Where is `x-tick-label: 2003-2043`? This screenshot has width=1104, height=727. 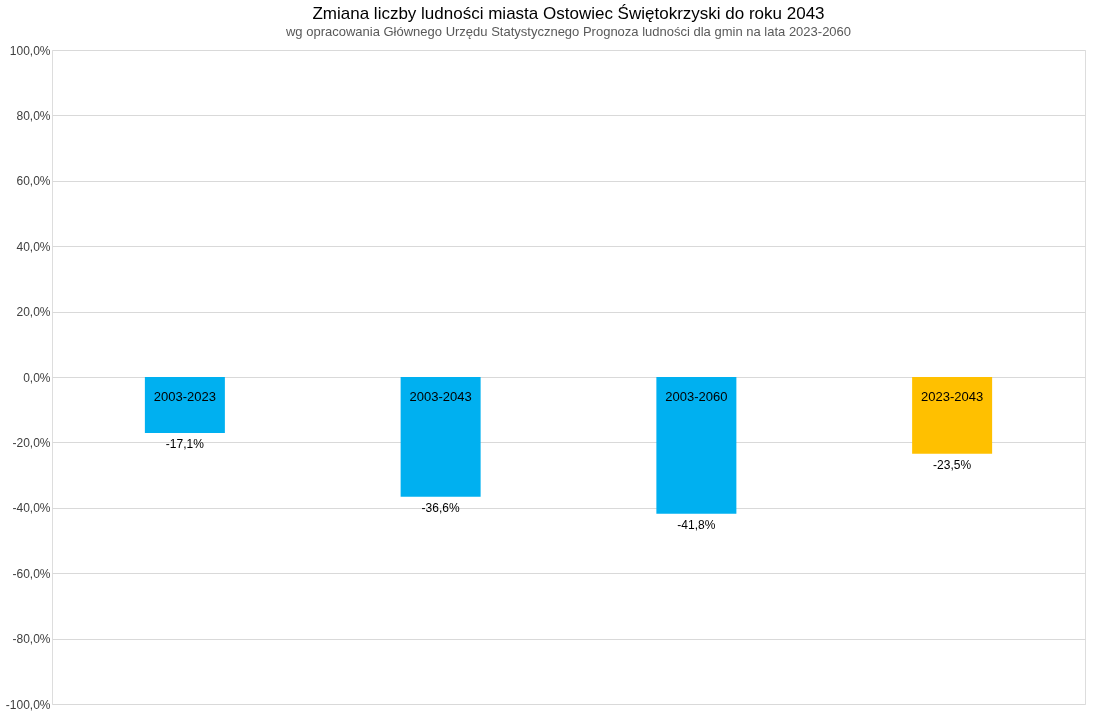
x-tick-label: 2003-2043 is located at coordinates (440, 396).